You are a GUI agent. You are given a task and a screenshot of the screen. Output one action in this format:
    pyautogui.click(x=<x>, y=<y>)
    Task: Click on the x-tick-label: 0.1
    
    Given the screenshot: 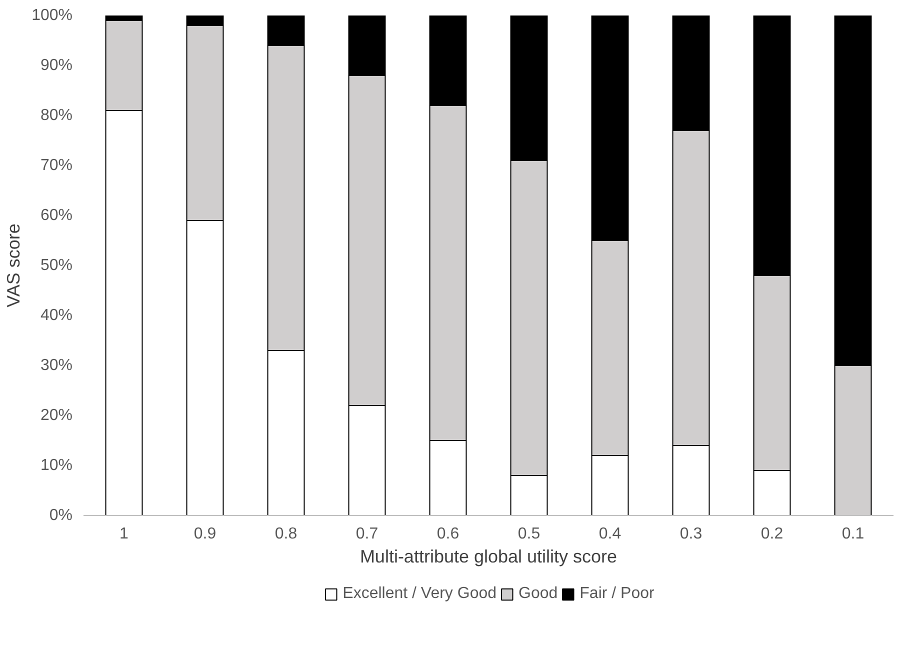 What is the action you would take?
    pyautogui.click(x=853, y=534)
    